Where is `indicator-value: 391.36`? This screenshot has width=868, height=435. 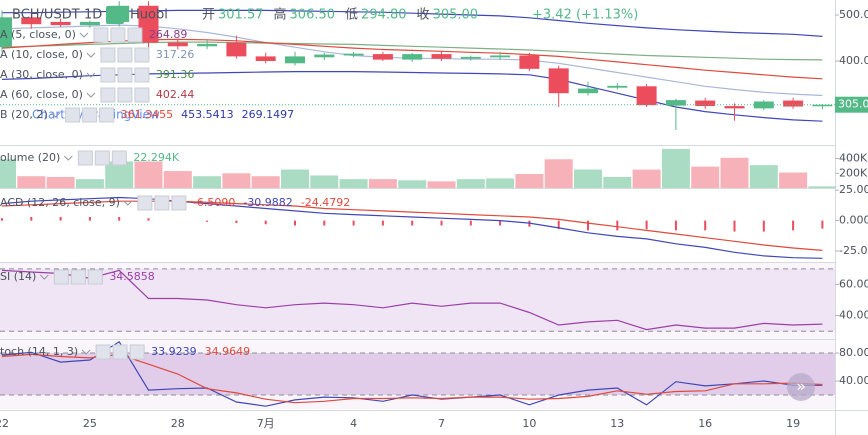
indicator-value: 391.36 is located at coordinates (175, 74).